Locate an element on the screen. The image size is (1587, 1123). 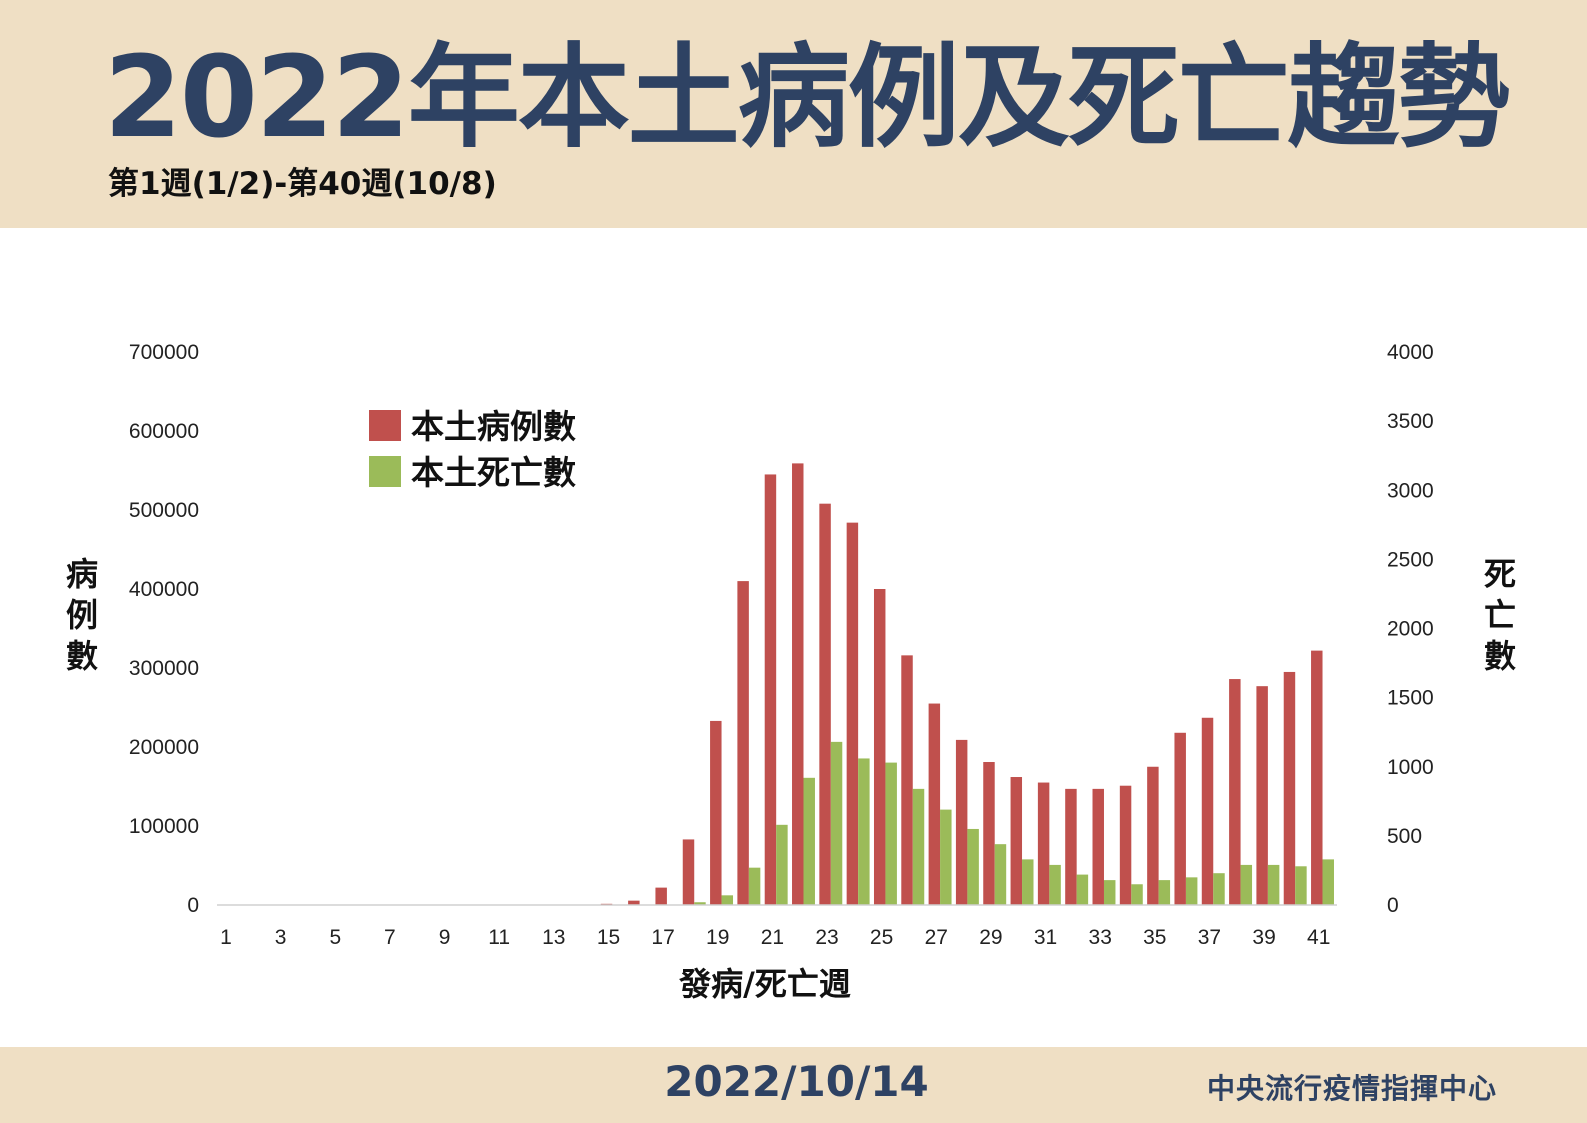
right-y-tick-label: 3500 is located at coordinates (1410, 421).